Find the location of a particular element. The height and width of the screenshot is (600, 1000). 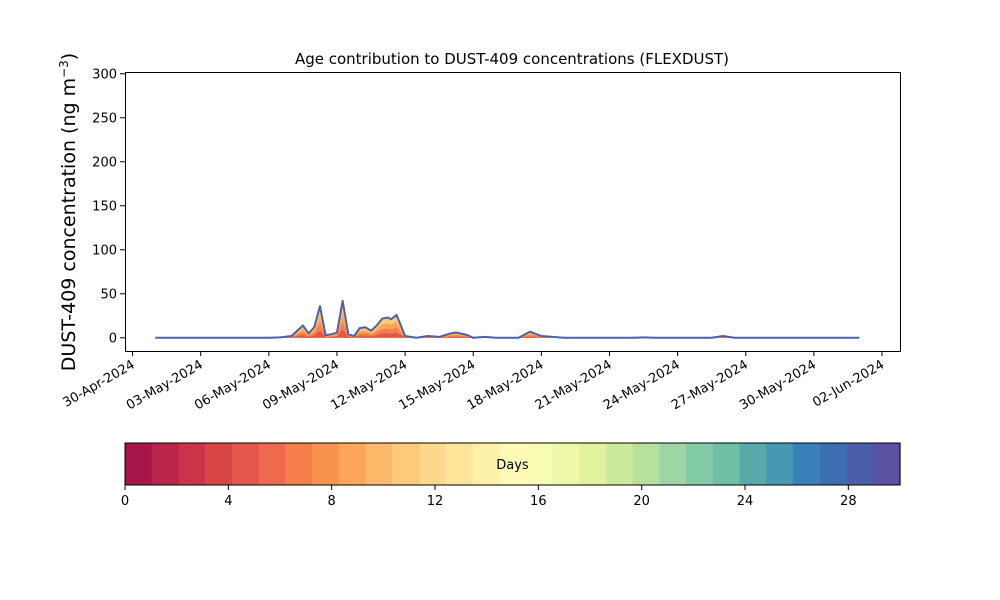

y-tick-label: 0 is located at coordinates (113, 338).